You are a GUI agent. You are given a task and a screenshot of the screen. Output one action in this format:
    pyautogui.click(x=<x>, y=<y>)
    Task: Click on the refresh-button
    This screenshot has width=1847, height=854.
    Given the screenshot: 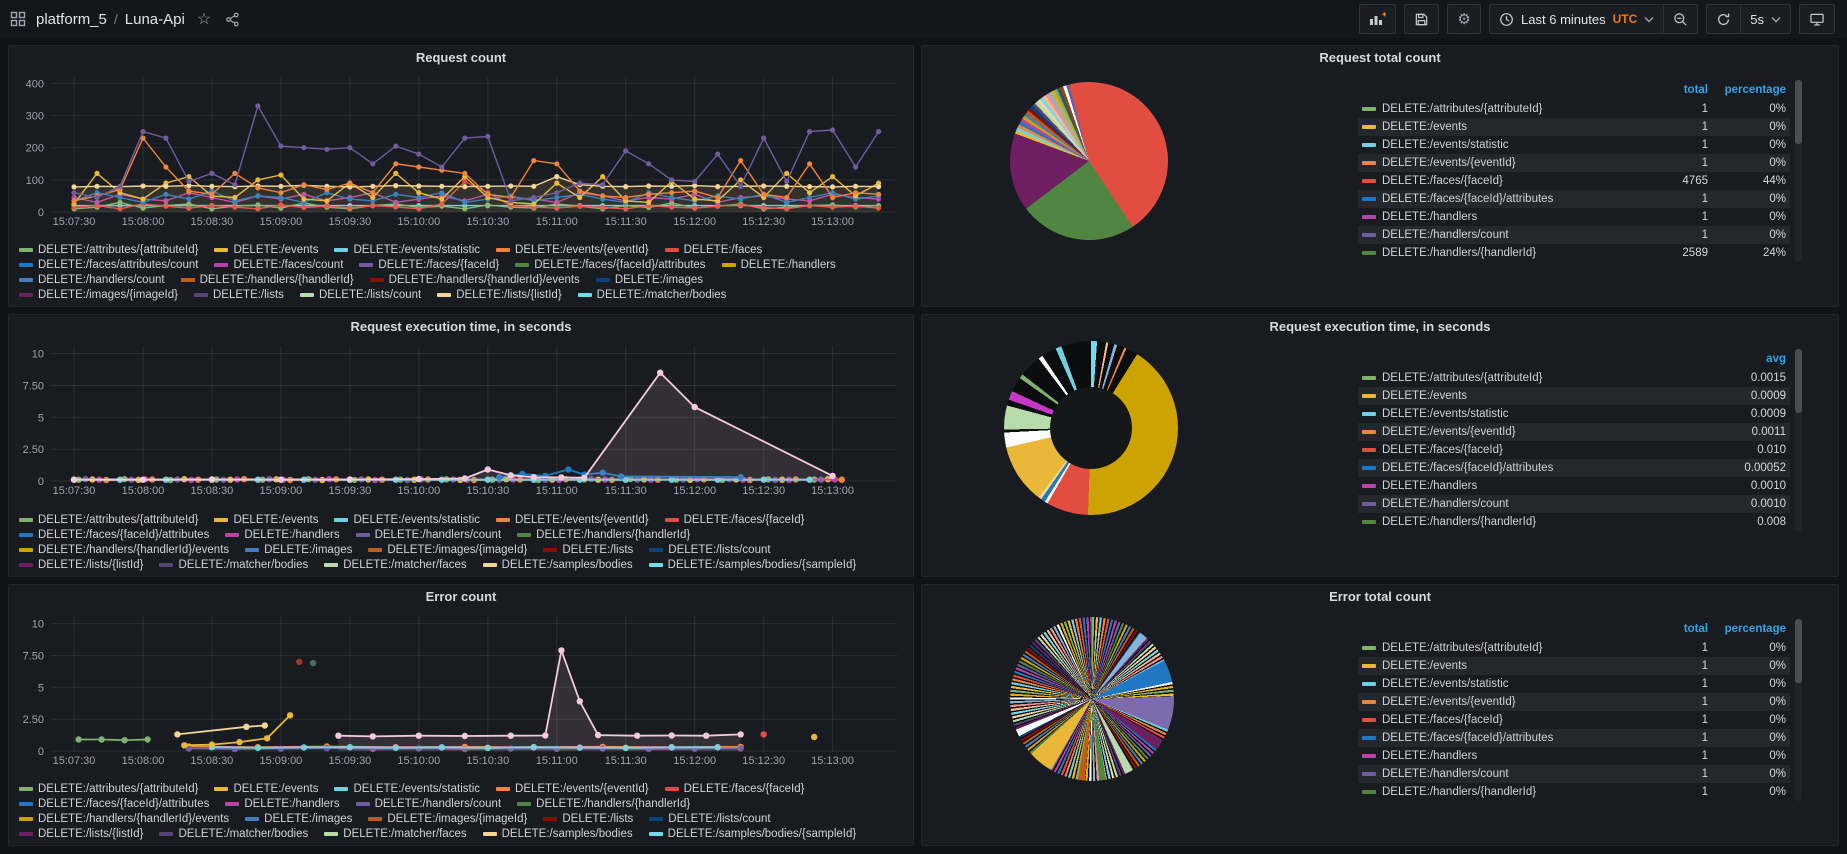 What is the action you would take?
    pyautogui.click(x=1724, y=19)
    